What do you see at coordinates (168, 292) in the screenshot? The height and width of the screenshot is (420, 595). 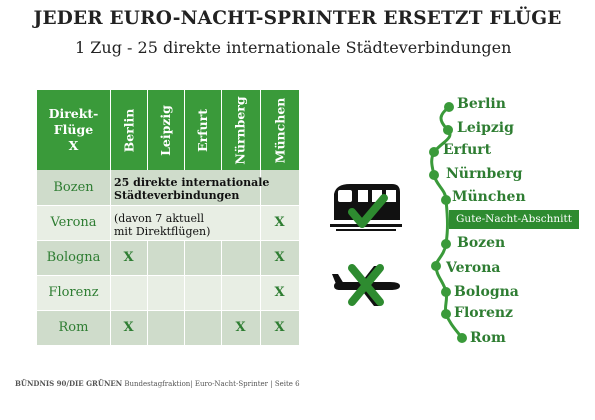 I see `table-row-florenz` at bounding box center [168, 292].